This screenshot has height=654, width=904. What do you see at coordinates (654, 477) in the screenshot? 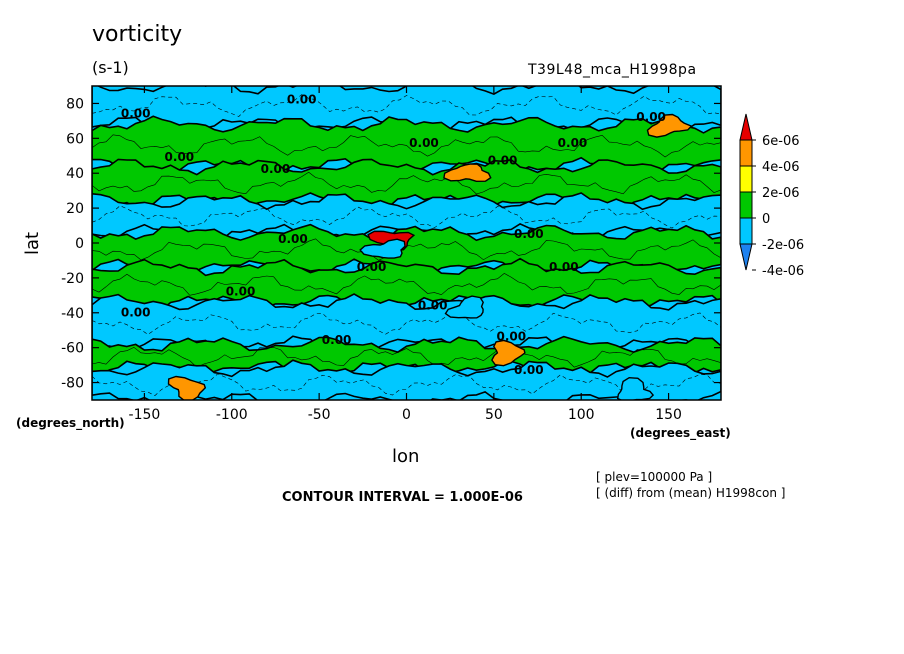
I see `plev-annotation: [ plev=100000 Pa ]` at bounding box center [654, 477].